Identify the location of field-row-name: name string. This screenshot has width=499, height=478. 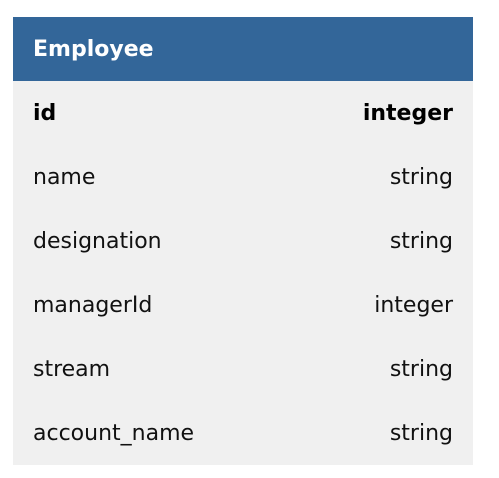
(243, 177).